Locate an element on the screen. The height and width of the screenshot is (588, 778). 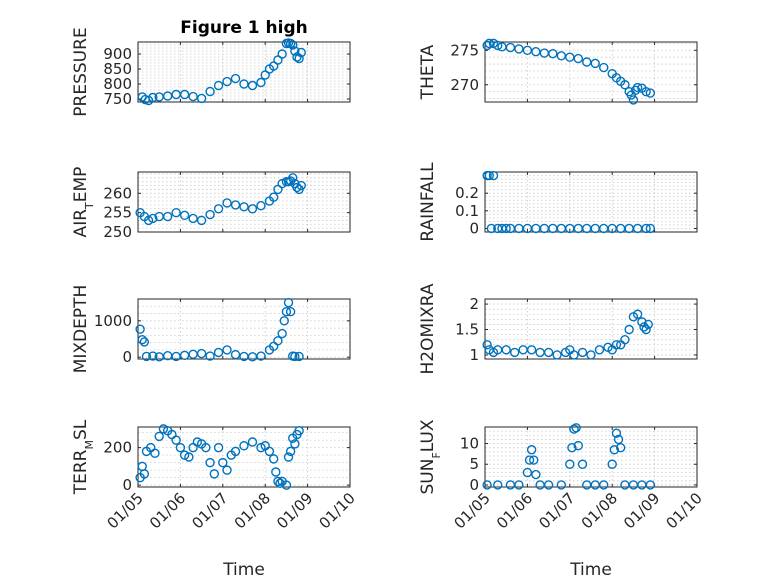
y-tick-label: 255 is located at coordinates (117, 213).